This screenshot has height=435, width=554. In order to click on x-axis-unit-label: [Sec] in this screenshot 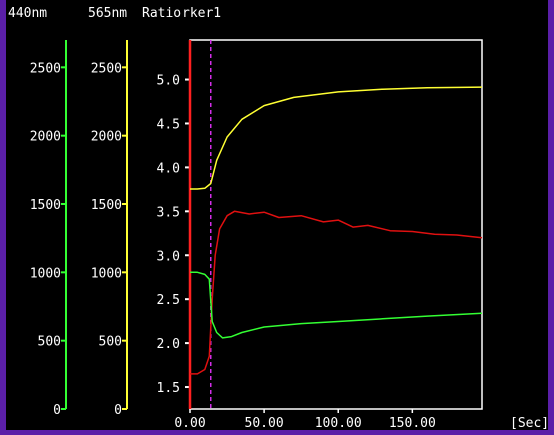, I will do `click(529, 423)`.